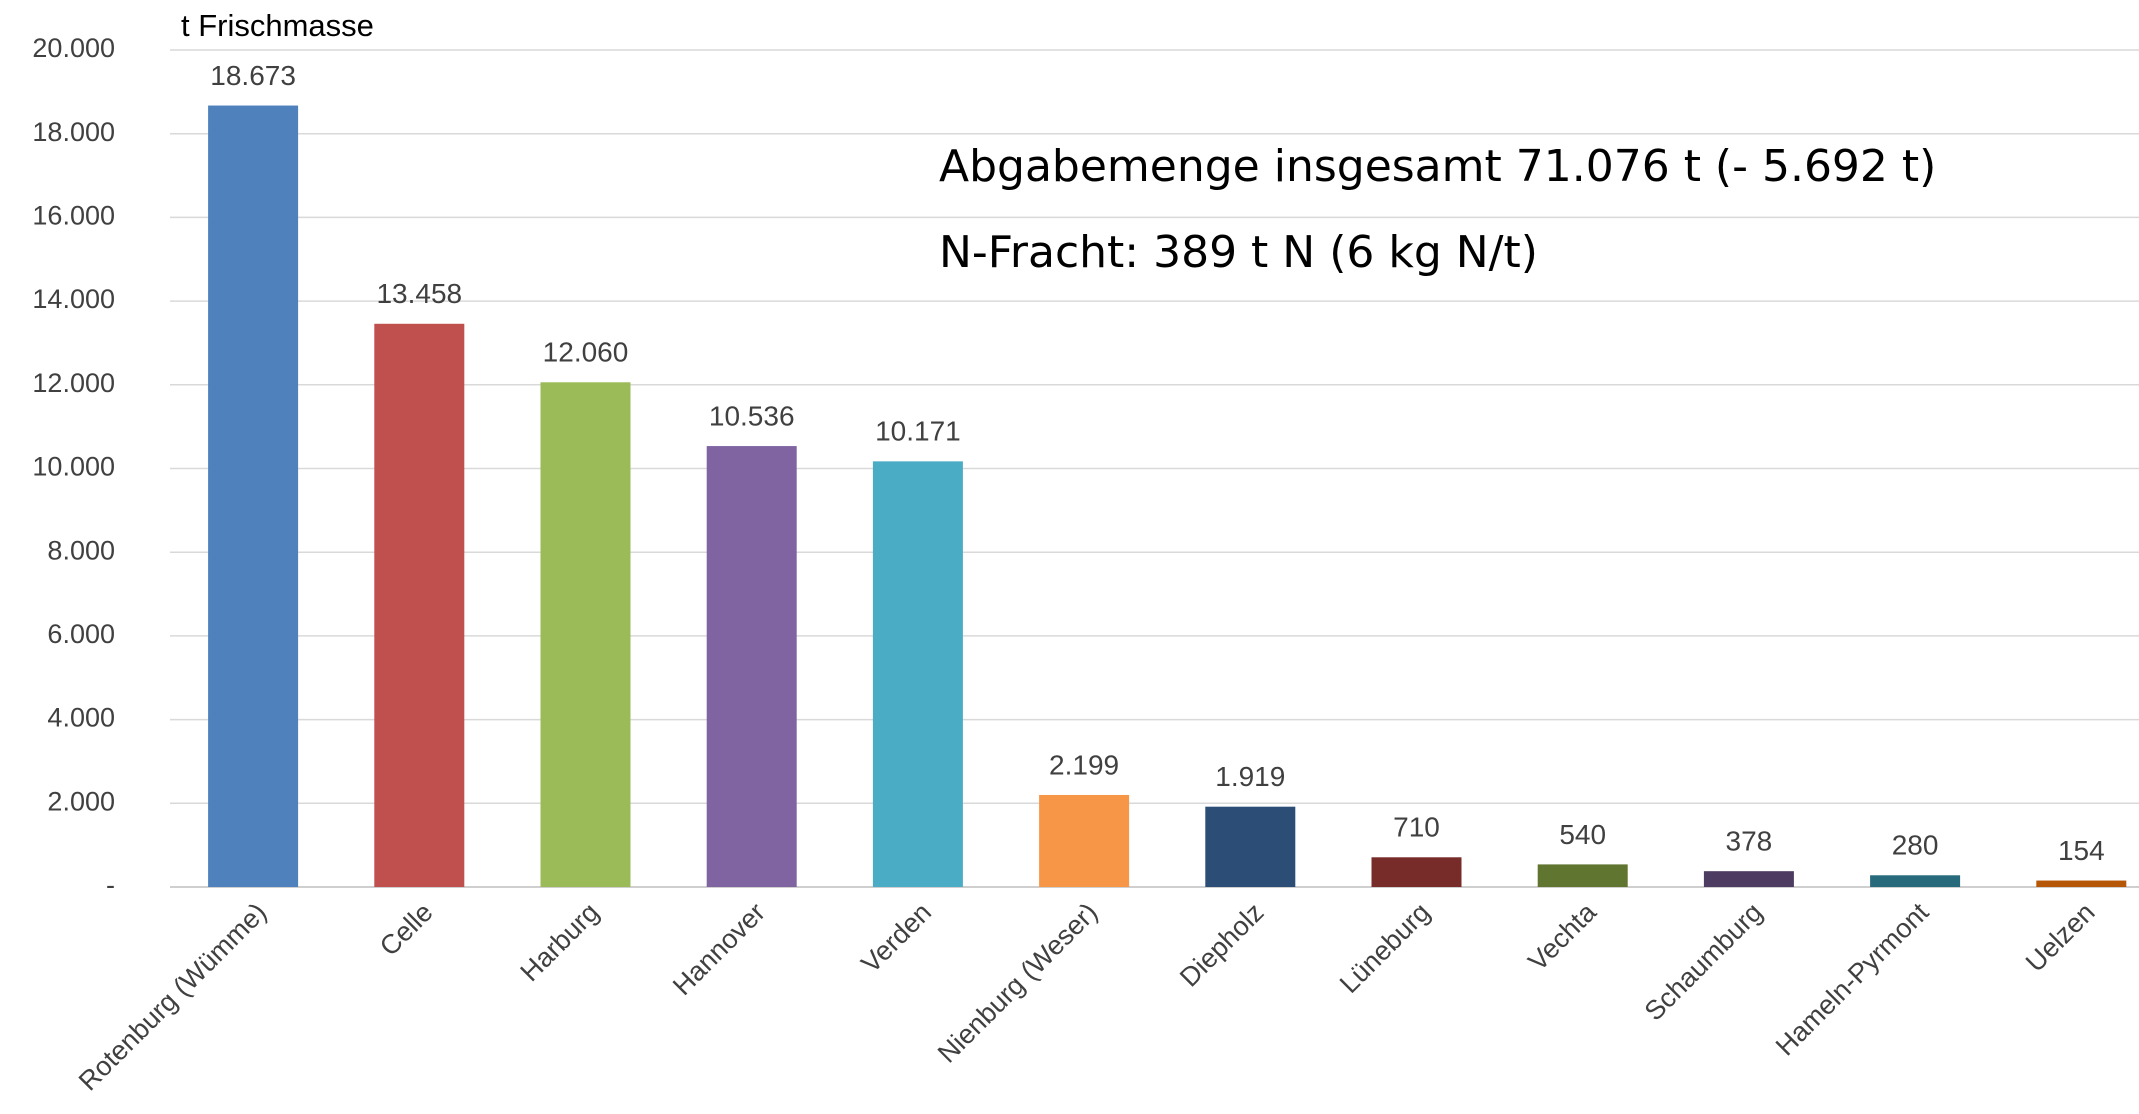 Image resolution: width=2139 pixels, height=1114 pixels. What do you see at coordinates (73, 216) in the screenshot?
I see `y-tick-label: 16.000` at bounding box center [73, 216].